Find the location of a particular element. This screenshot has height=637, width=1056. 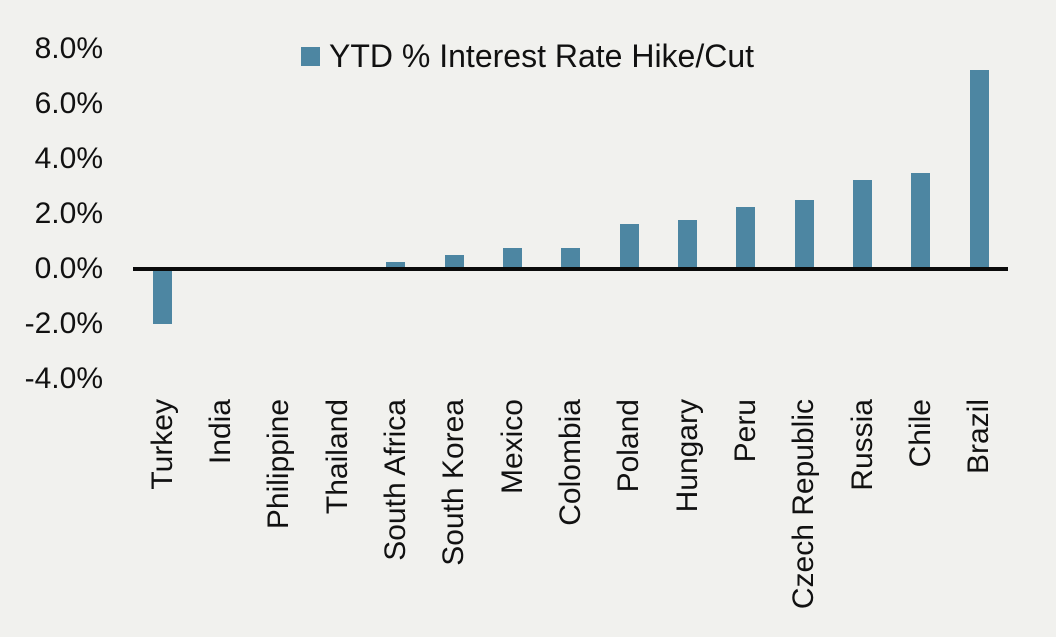

bar-peru is located at coordinates (746, 238).